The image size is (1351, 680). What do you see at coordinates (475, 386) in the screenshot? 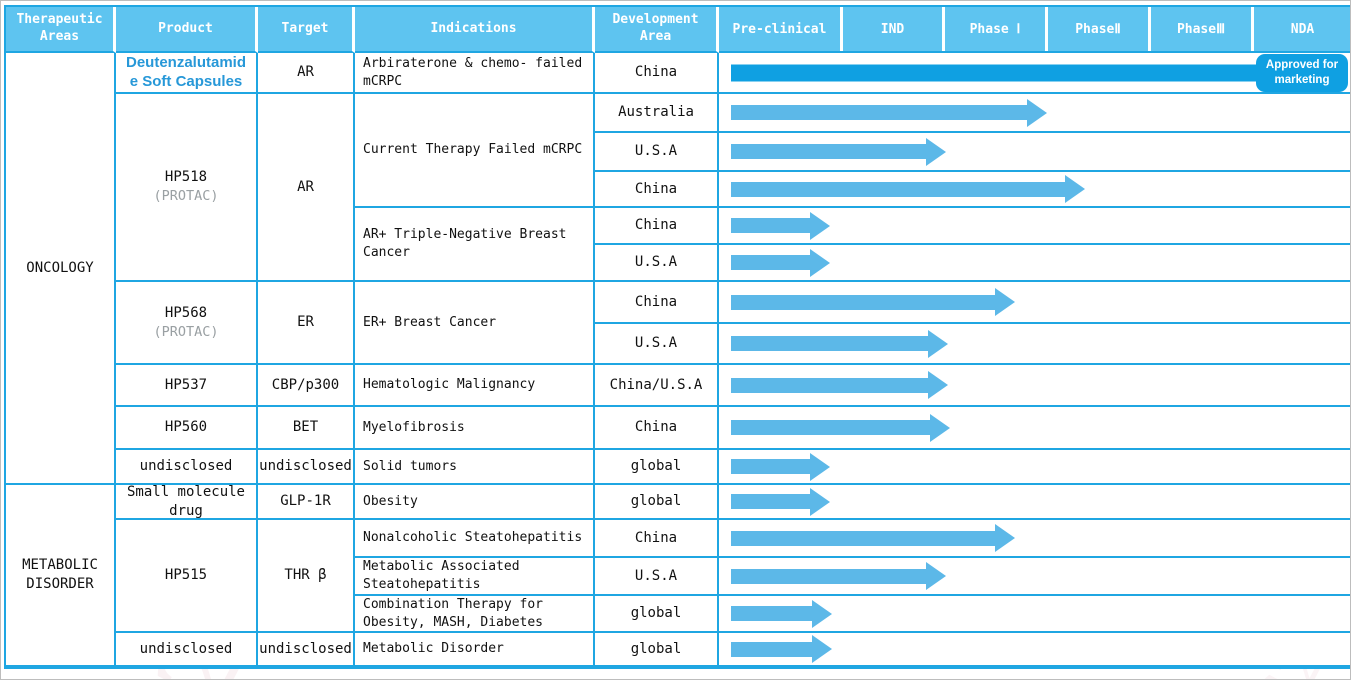
I see `indication-cell: Hematologic Malignancy` at bounding box center [475, 386].